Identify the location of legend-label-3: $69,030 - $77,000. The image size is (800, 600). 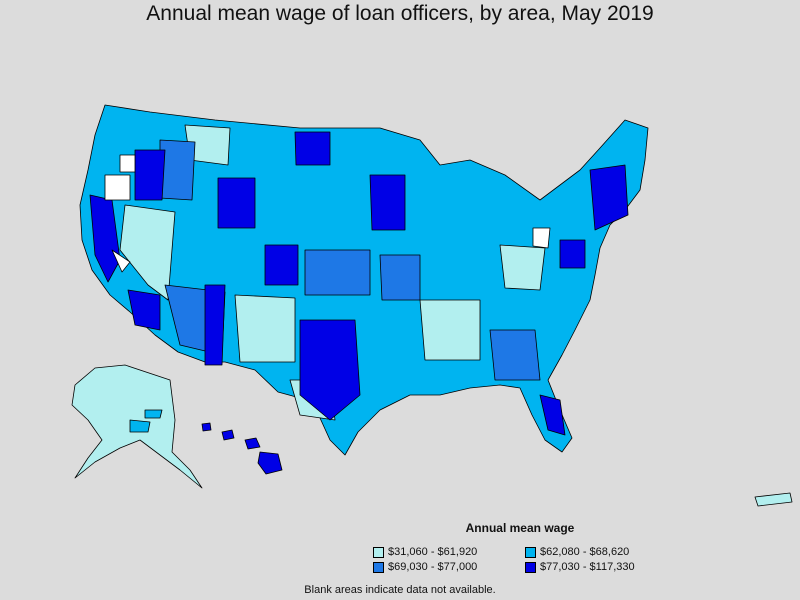
(433, 567).